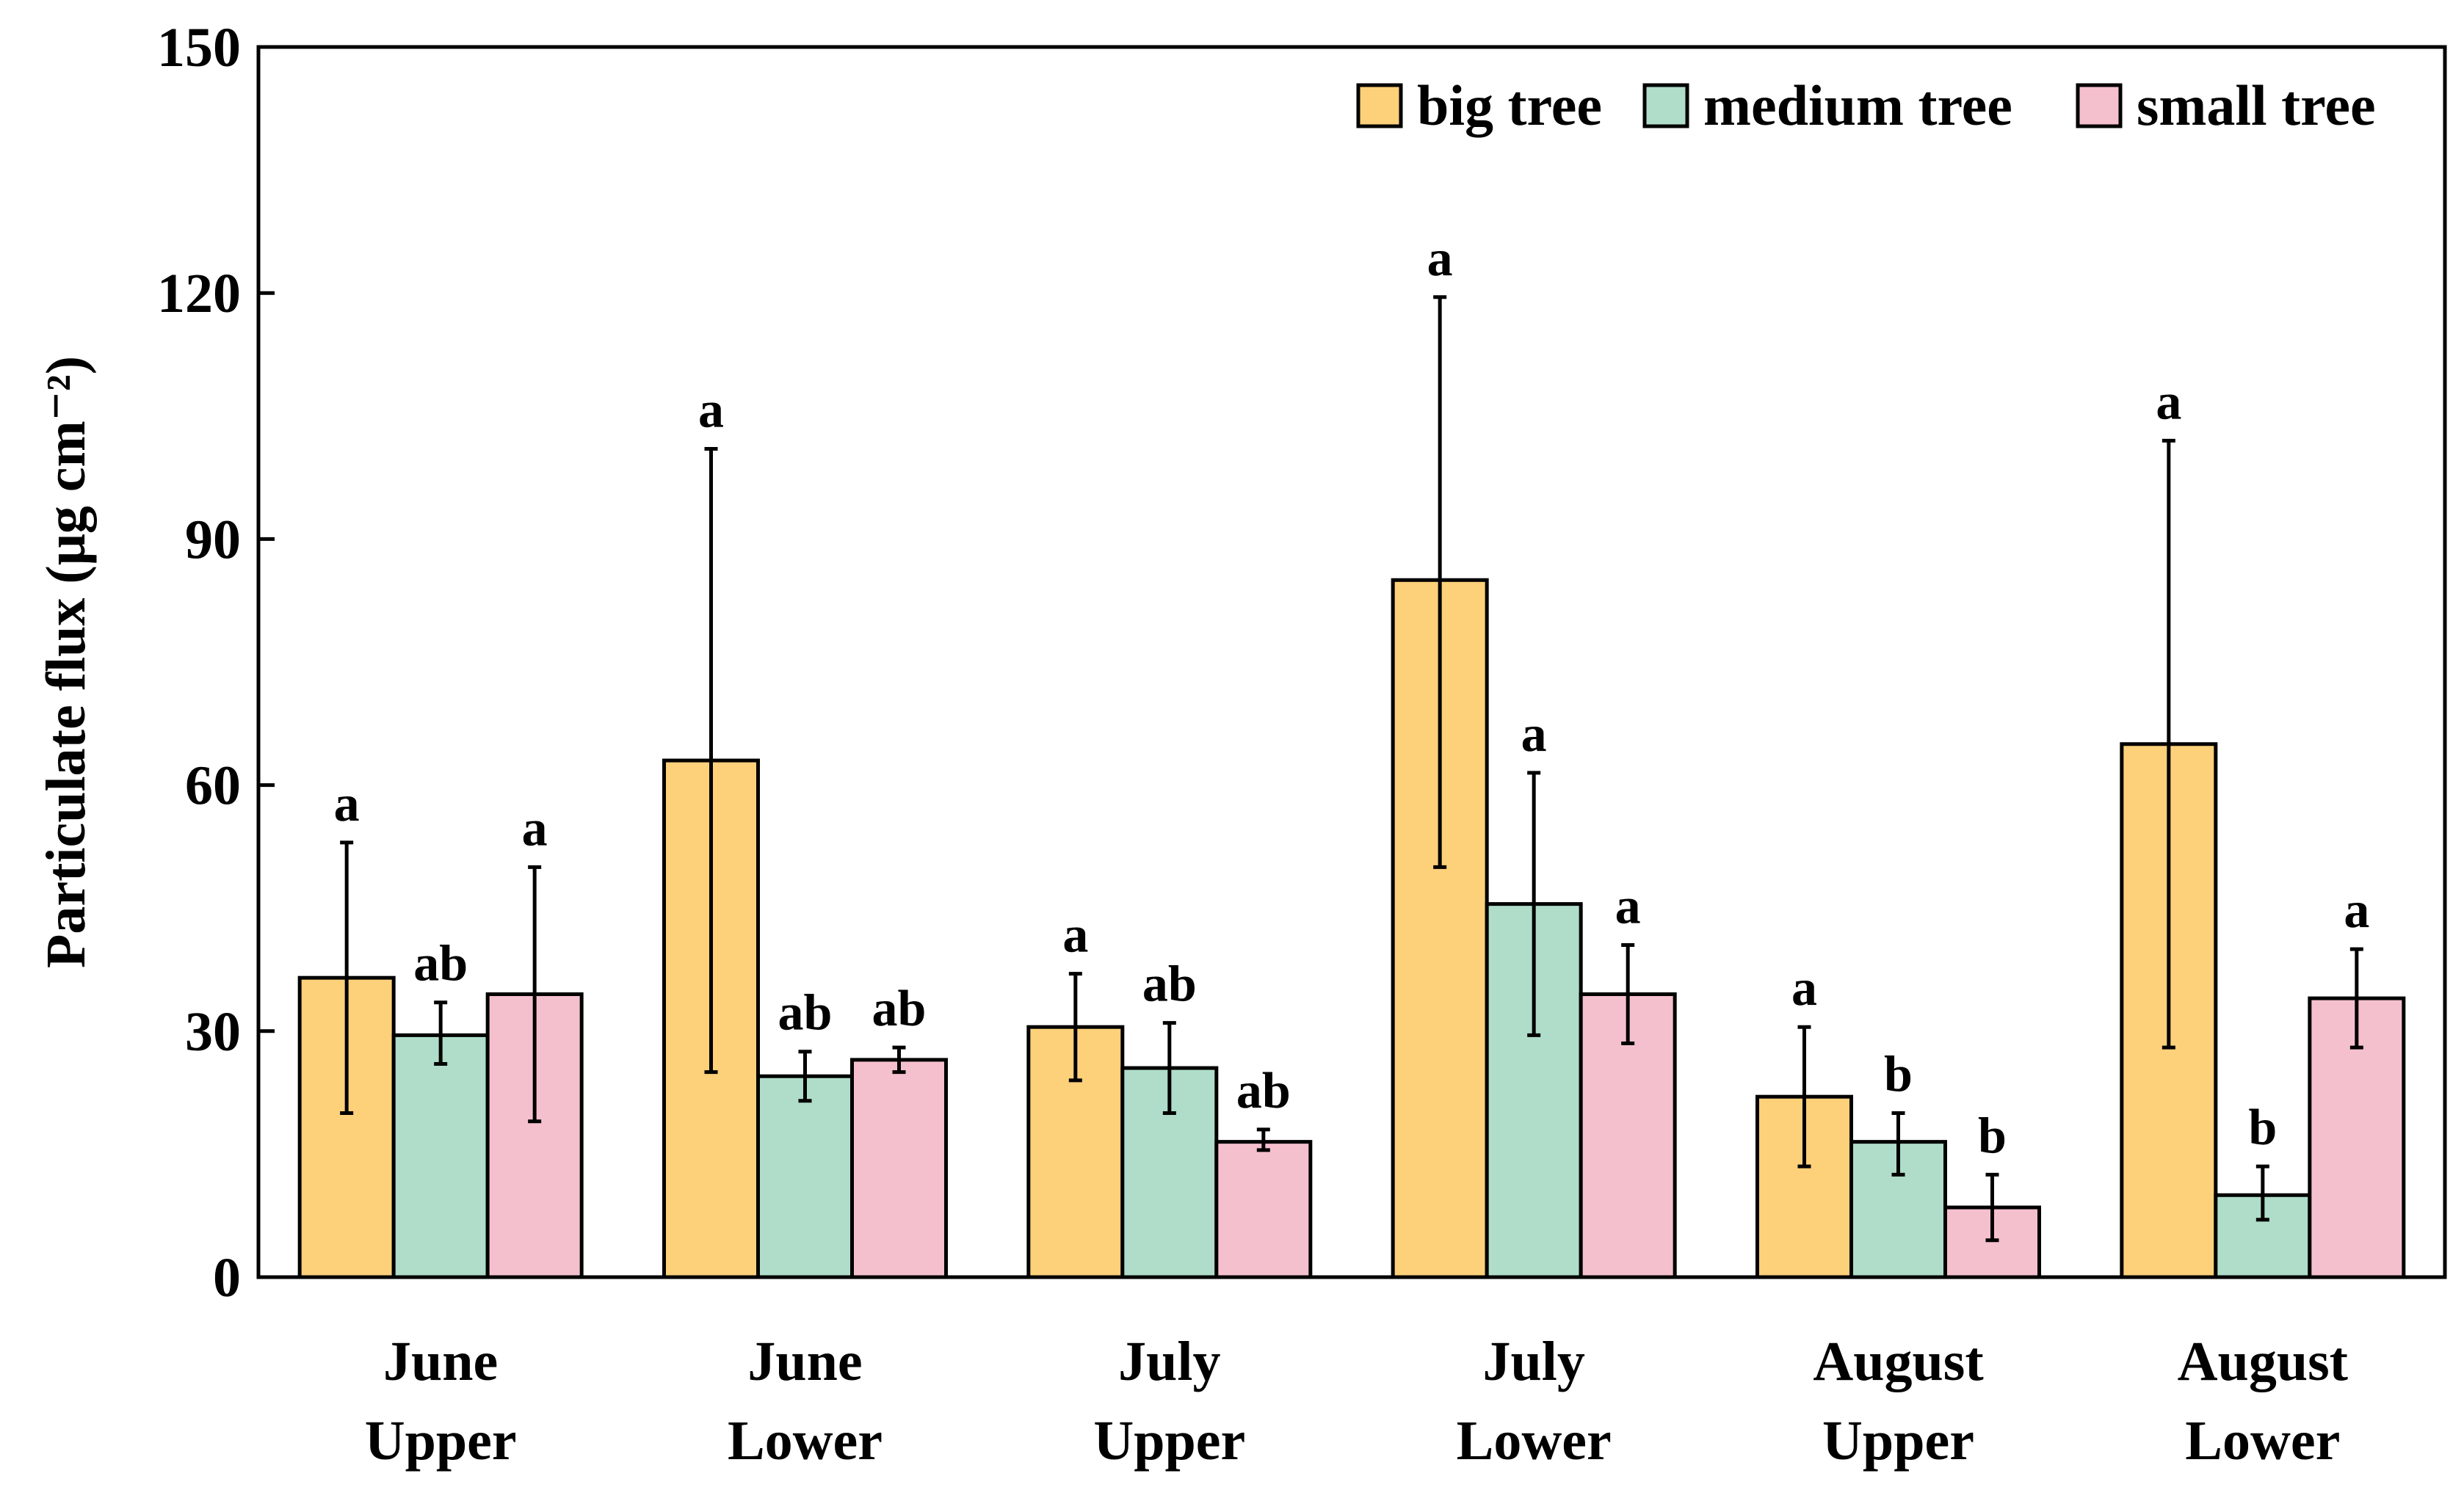 The height and width of the screenshot is (1490, 2464). Describe the element at coordinates (213, 539) in the screenshot. I see `y-tick-label: 90` at that location.